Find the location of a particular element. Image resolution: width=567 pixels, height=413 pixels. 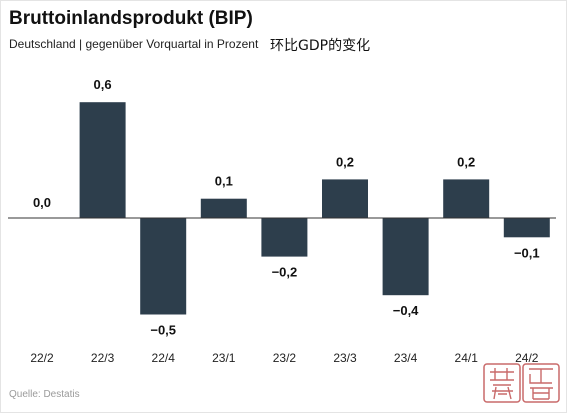

value-label-23-4: −0,4 is located at coordinates (406, 310).